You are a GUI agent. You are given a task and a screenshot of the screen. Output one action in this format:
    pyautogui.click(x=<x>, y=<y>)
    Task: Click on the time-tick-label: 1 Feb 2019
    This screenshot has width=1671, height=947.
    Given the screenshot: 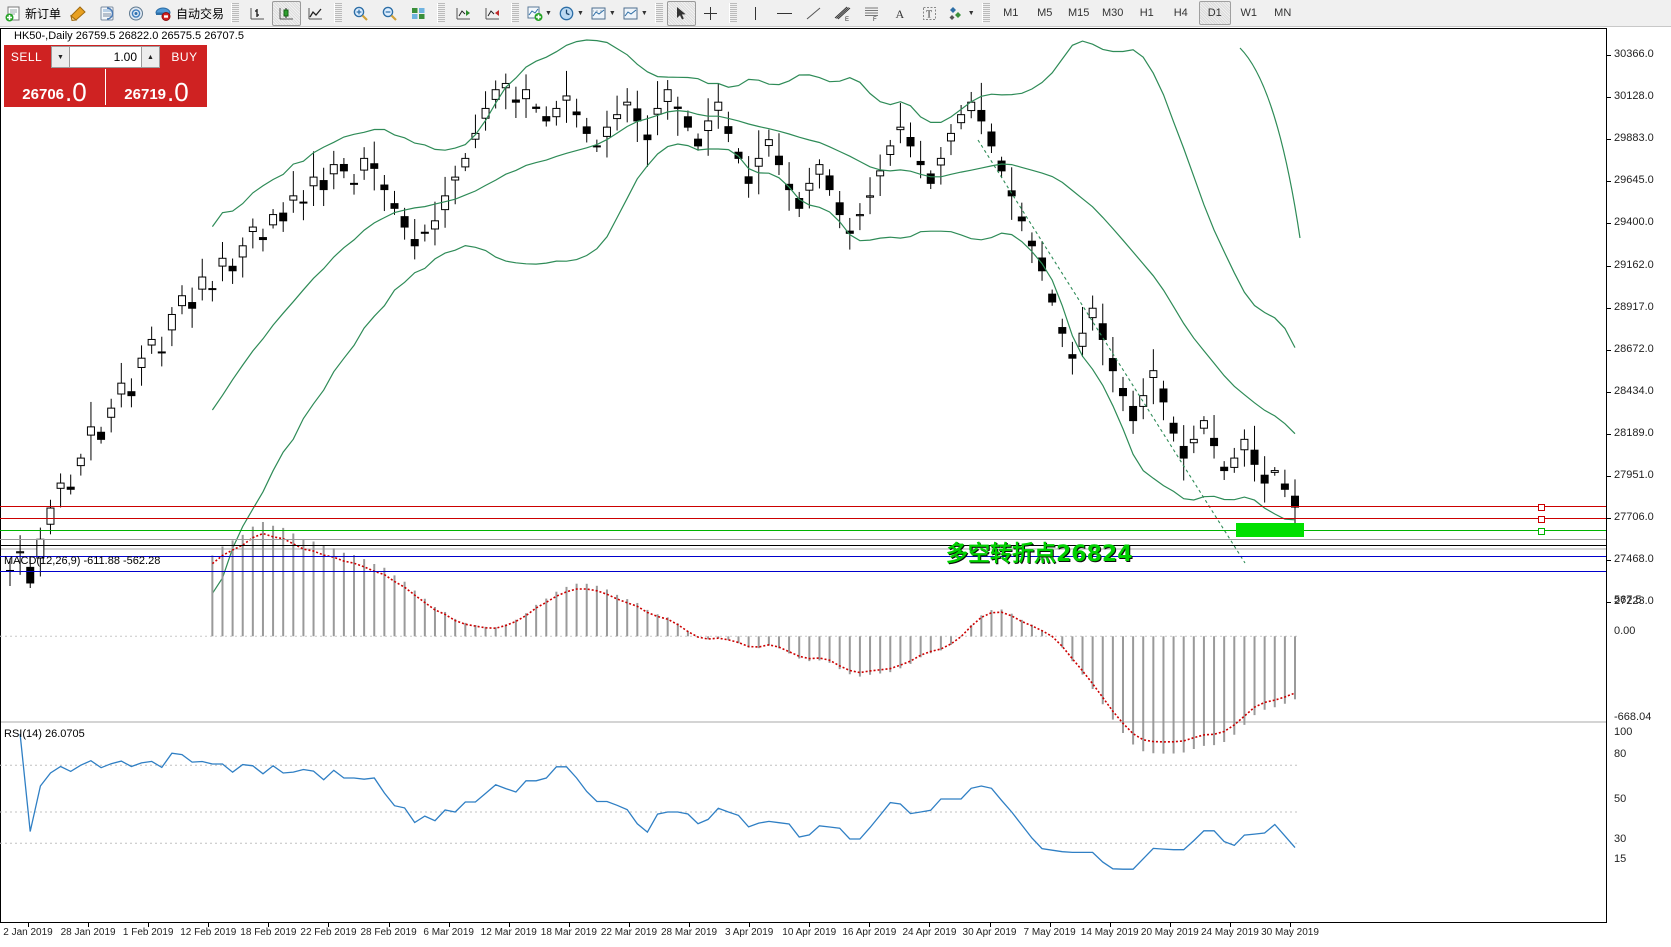 What is the action you would take?
    pyautogui.click(x=148, y=932)
    